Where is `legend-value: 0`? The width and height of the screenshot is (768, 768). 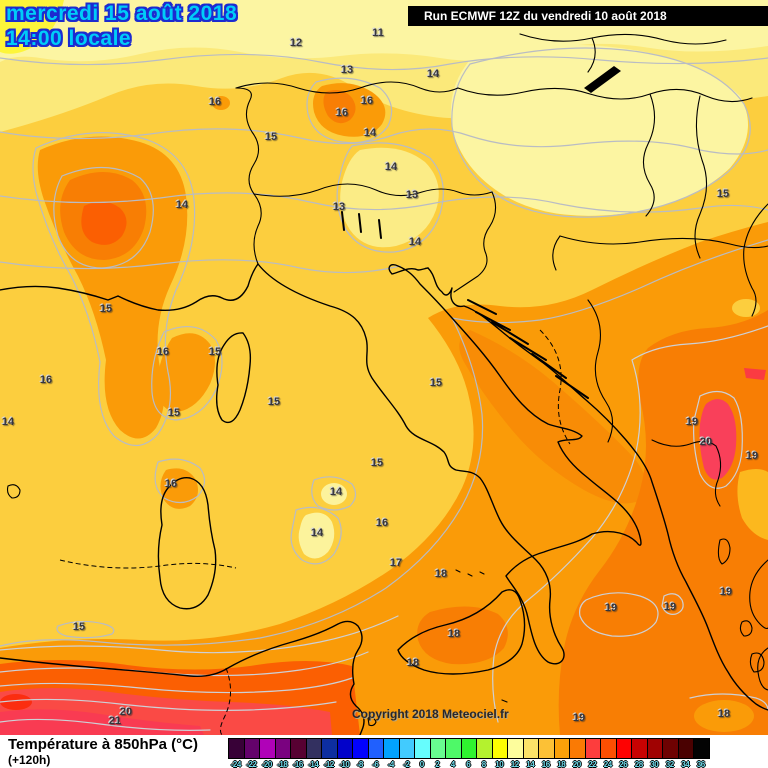
legend-value: 0 is located at coordinates (421, 764).